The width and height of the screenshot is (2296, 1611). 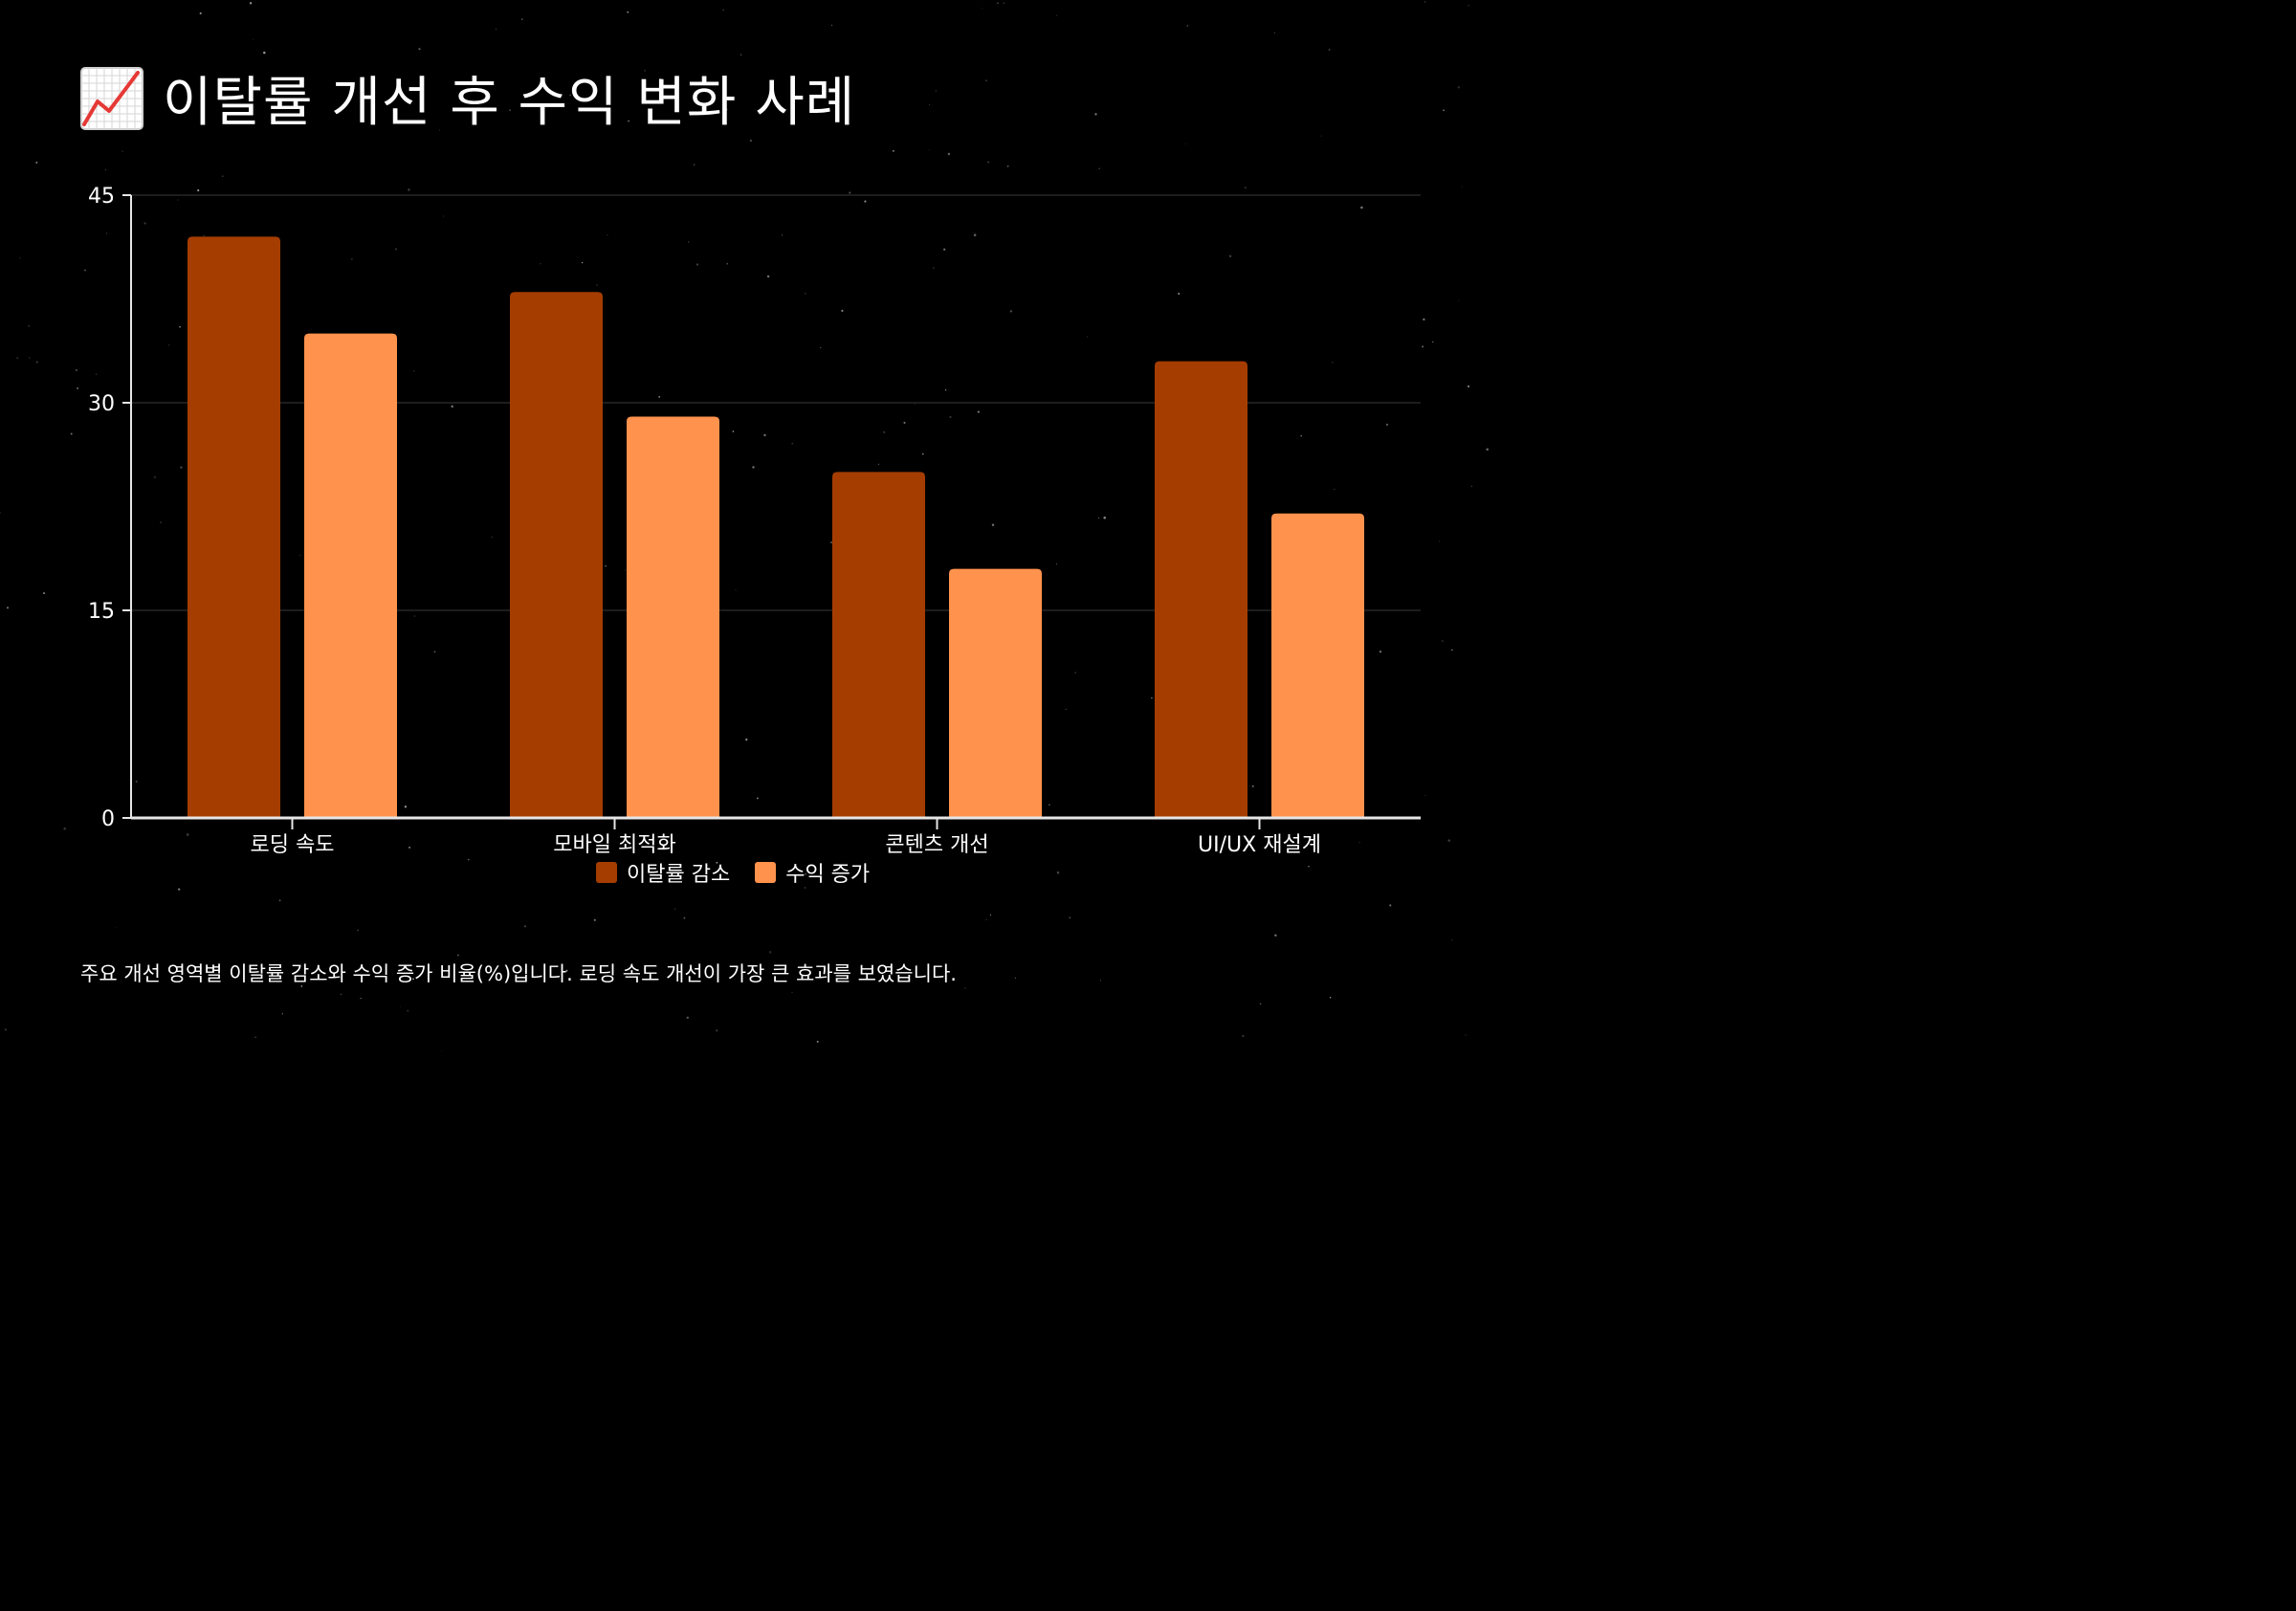 What do you see at coordinates (679, 875) in the screenshot?
I see `legend-label-series-1: 이탈률 감소` at bounding box center [679, 875].